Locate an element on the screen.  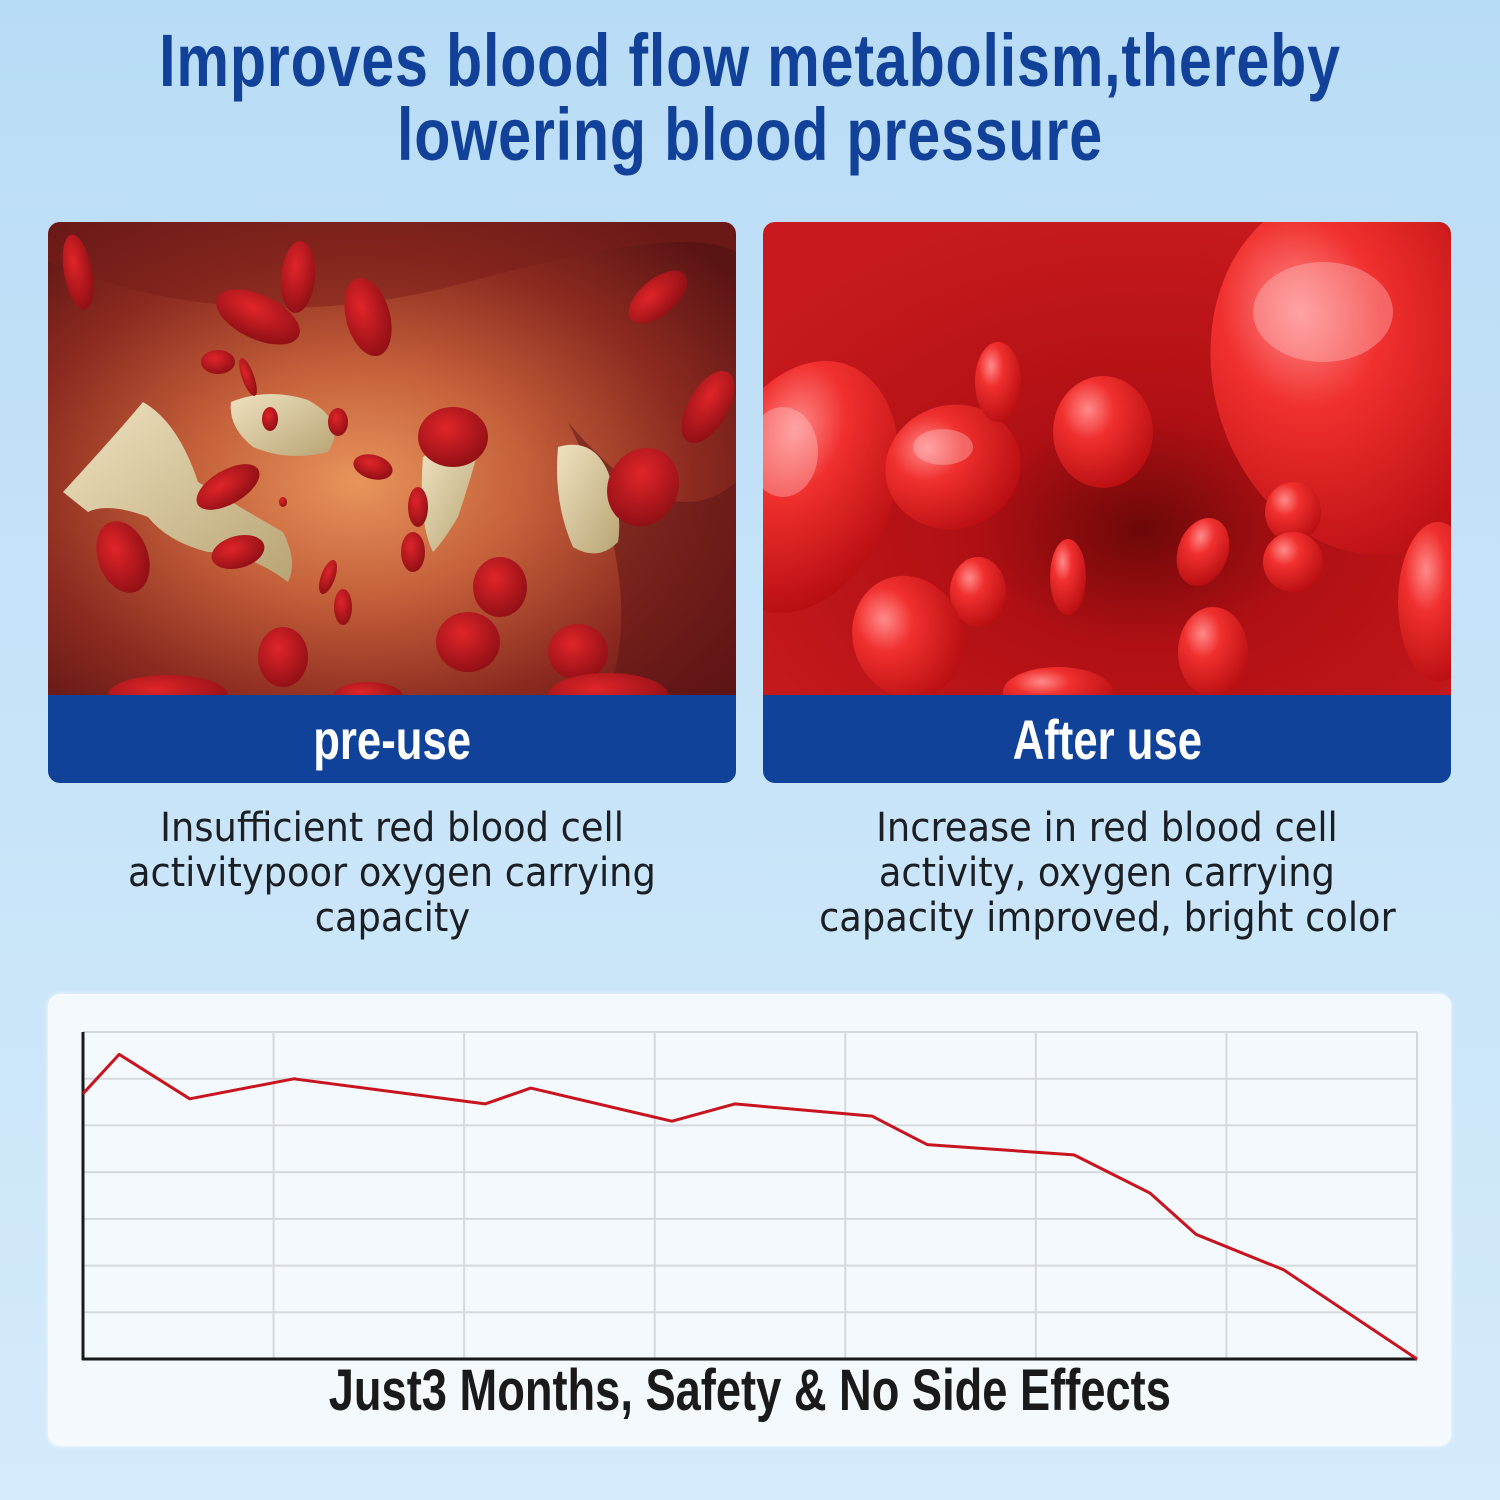
pre-use-description-line: activitypoor oxygen carrying is located at coordinates (392, 873).